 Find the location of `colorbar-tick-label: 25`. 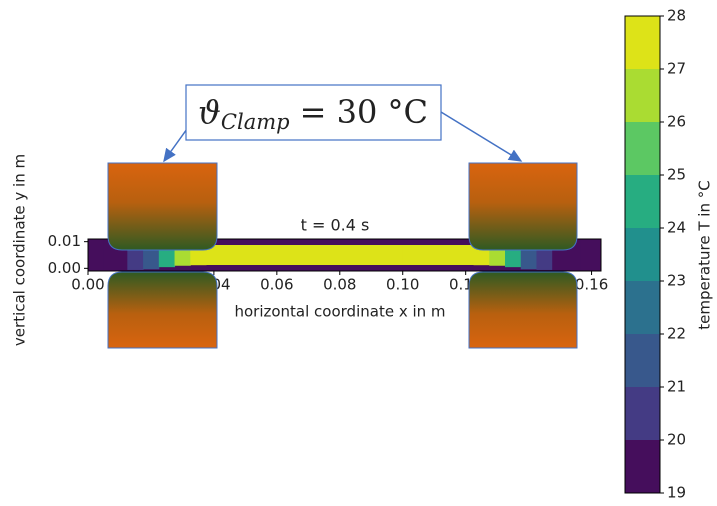

colorbar-tick-label: 25 is located at coordinates (676, 175).